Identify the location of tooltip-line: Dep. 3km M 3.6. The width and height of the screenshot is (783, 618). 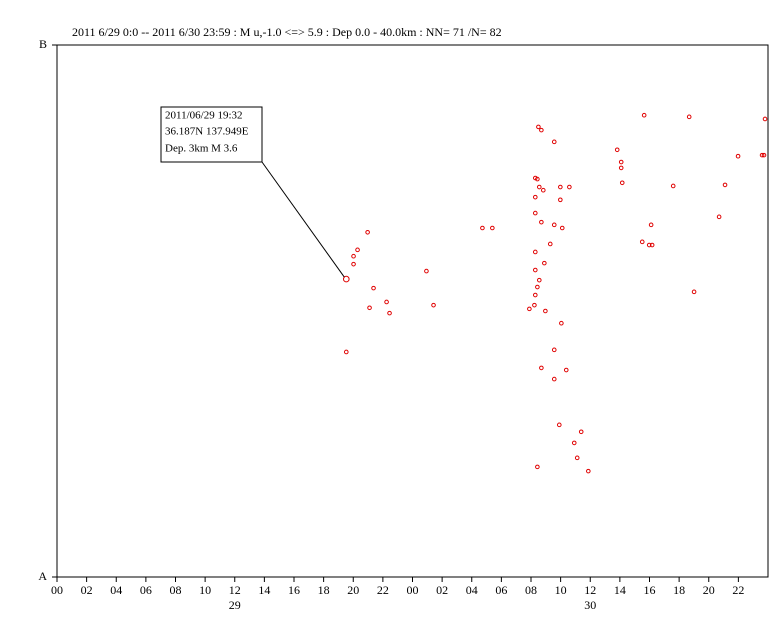
(201, 149).